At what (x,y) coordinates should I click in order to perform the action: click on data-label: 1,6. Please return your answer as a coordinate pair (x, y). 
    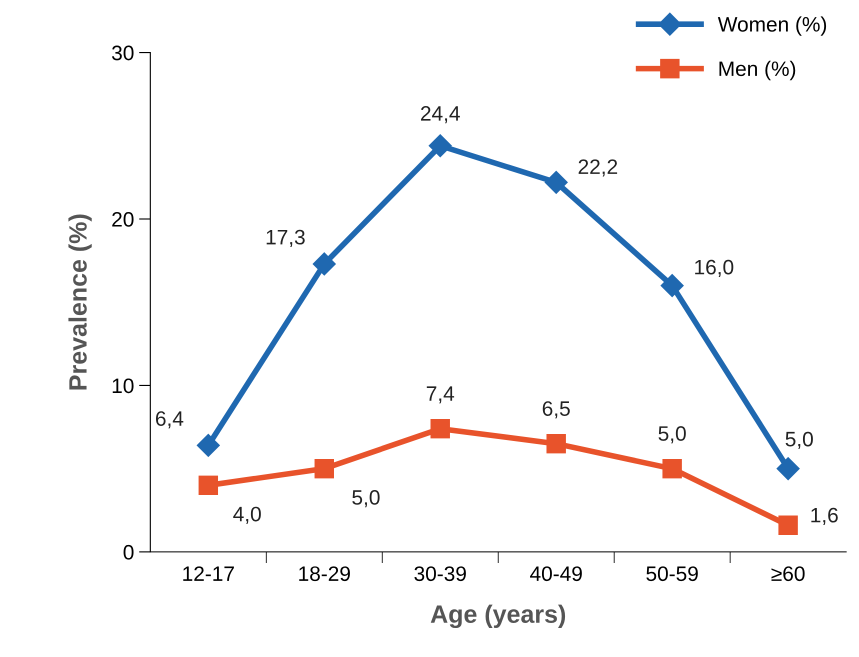
    Looking at the image, I should click on (824, 516).